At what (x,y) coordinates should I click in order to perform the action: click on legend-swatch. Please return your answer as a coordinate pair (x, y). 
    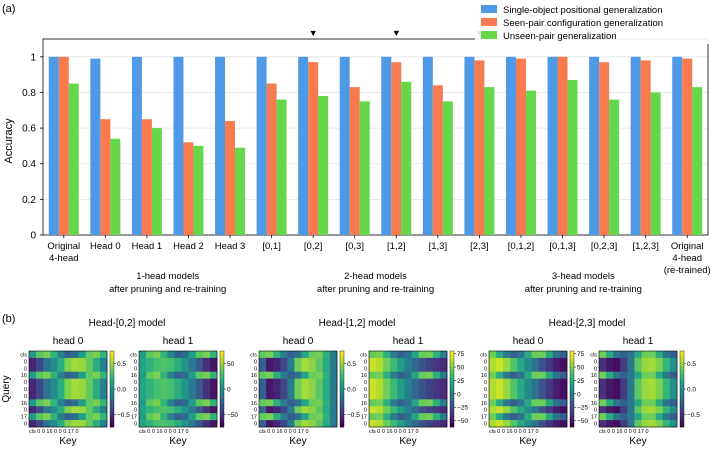
    Looking at the image, I should click on (489, 9).